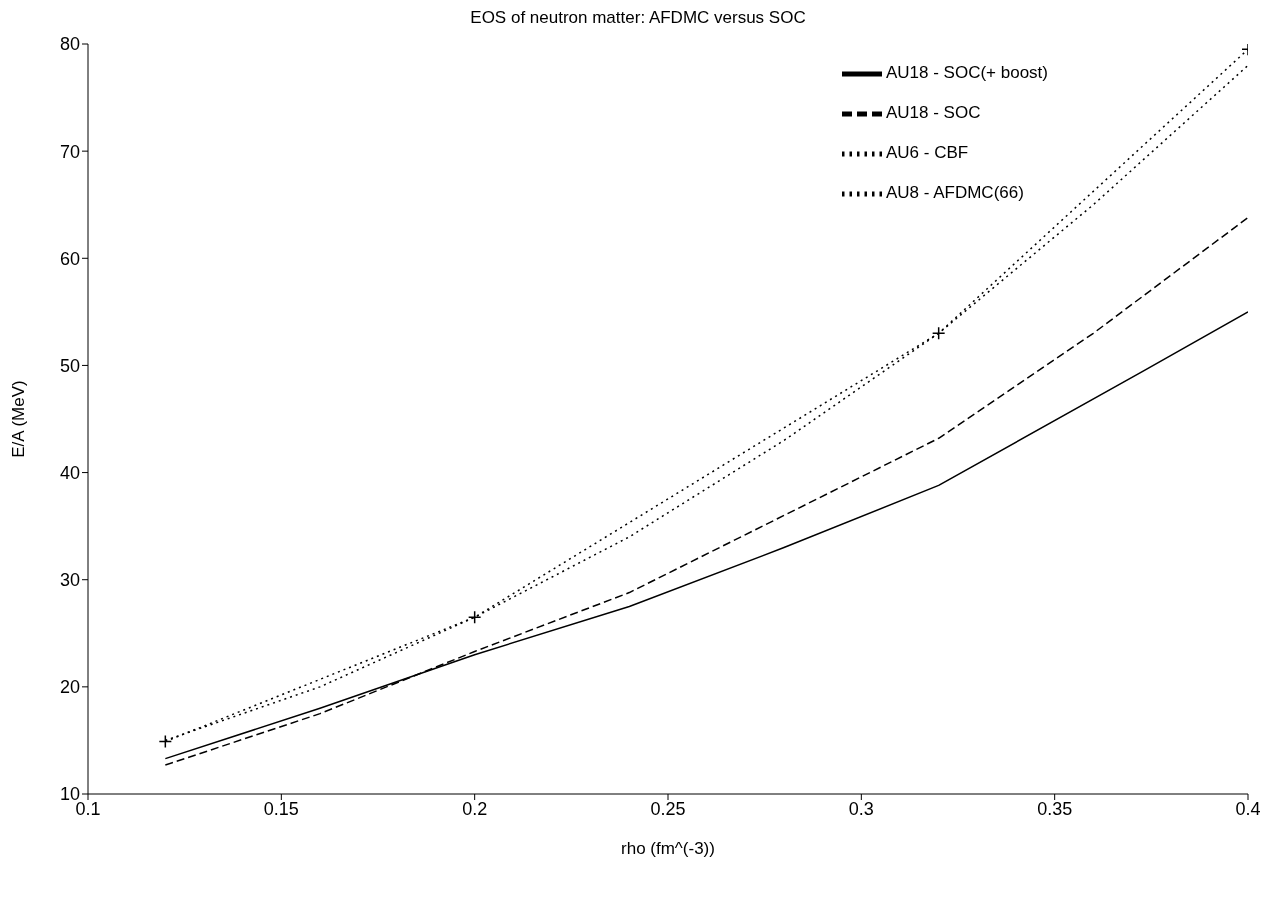 This screenshot has width=1276, height=898. Describe the element at coordinates (69, 472) in the screenshot. I see `y-tick-label: 40` at that location.